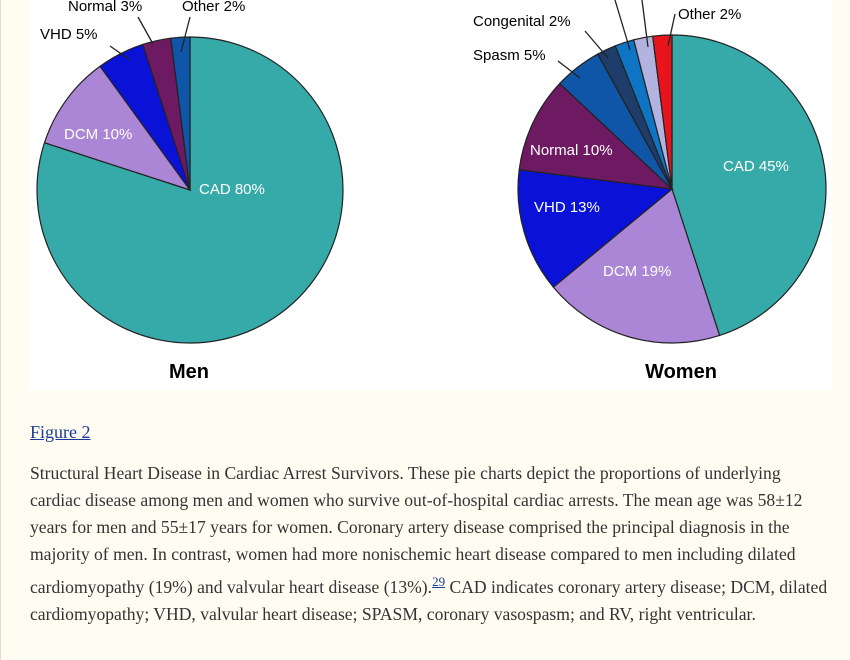 The height and width of the screenshot is (660, 850). Describe the element at coordinates (509, 55) in the screenshot. I see `slice-label: Spasm 5%` at that location.